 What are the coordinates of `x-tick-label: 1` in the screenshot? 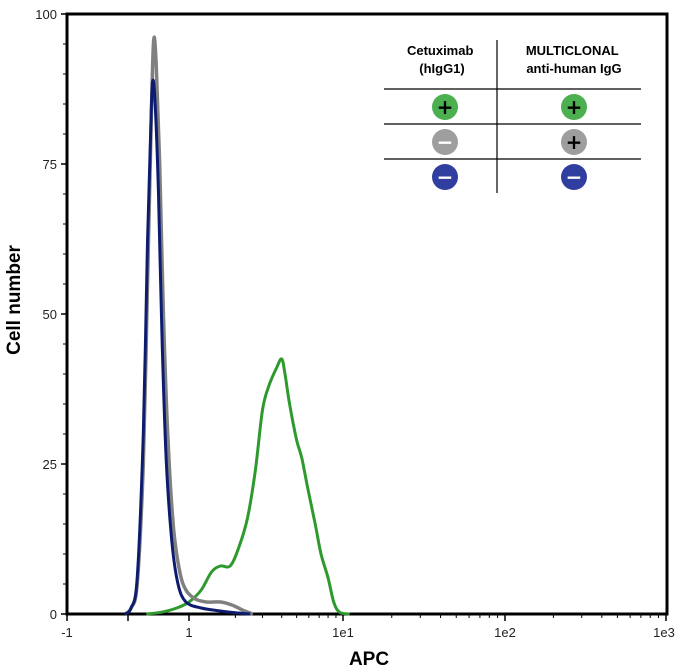 It's located at (188, 632).